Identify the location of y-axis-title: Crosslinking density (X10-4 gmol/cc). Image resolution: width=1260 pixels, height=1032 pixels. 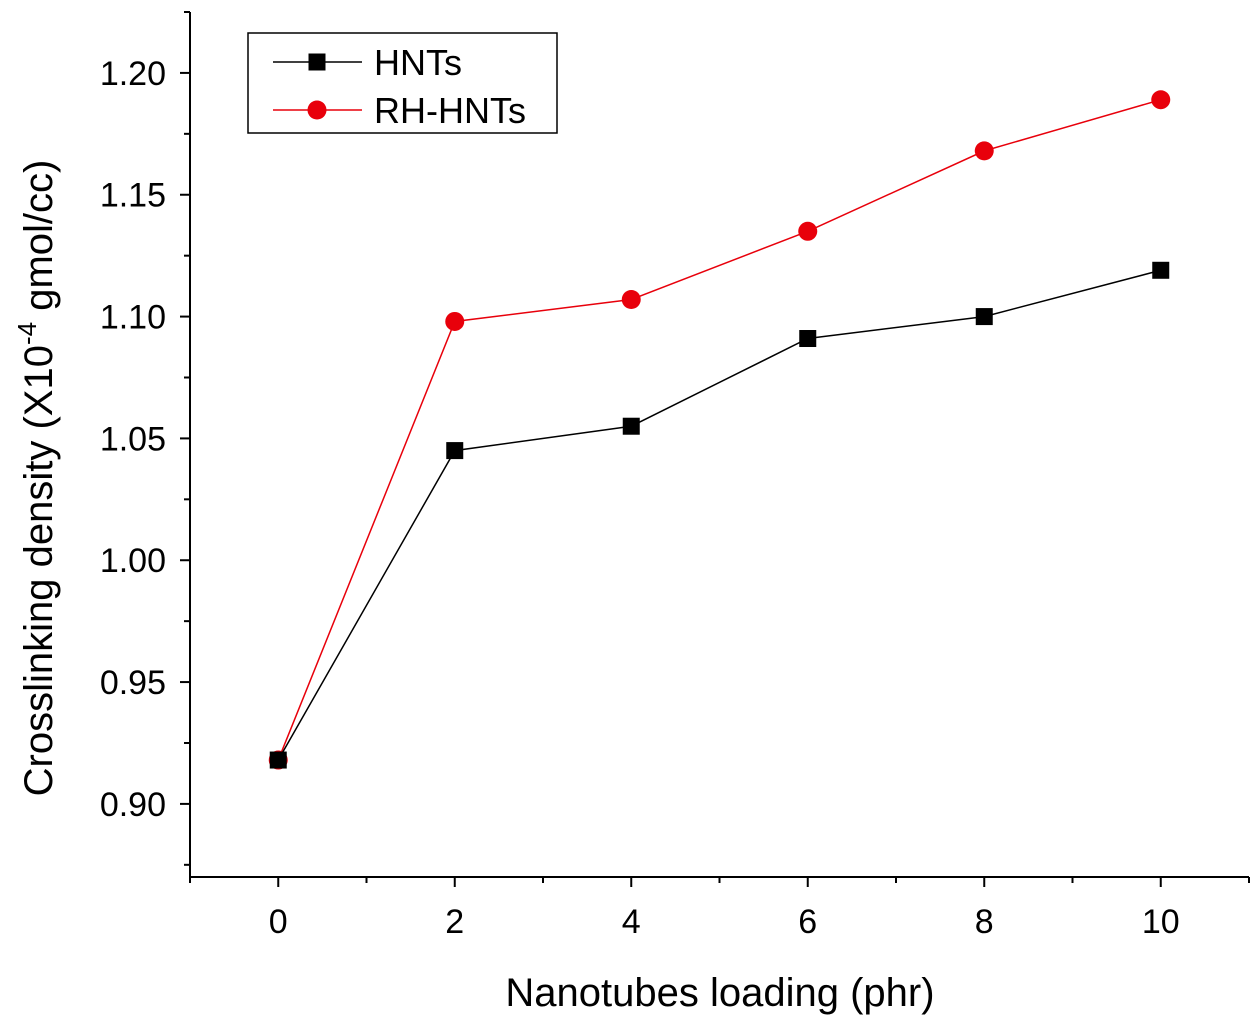
(36, 478).